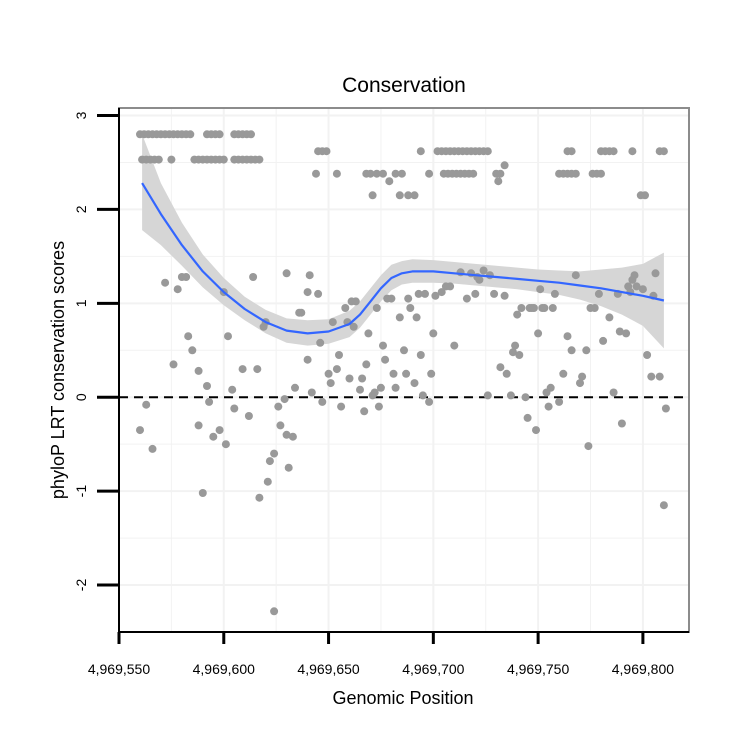  I want to click on y-tick-label: 2, so click(81, 209).